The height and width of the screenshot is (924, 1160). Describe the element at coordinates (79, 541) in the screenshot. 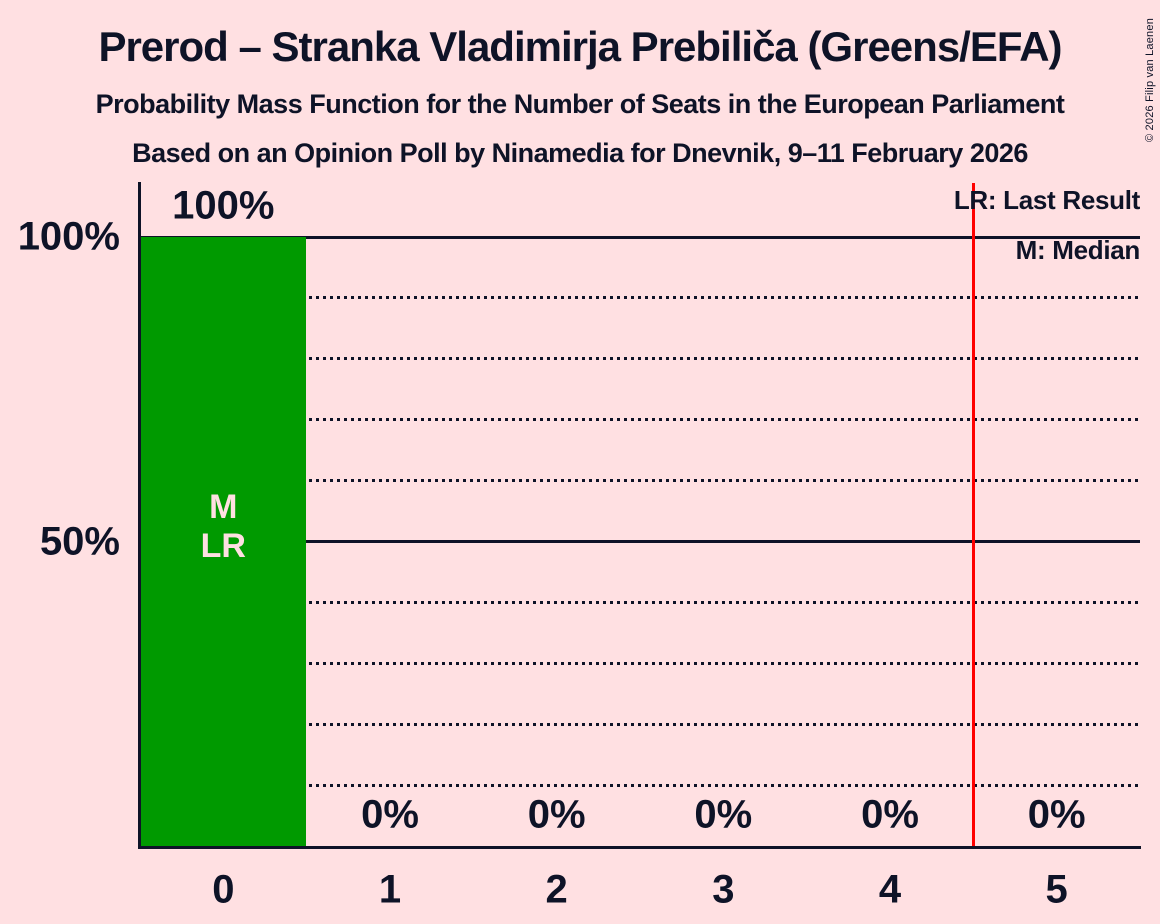

I see `y-axis-label-50pct: 50%` at that location.